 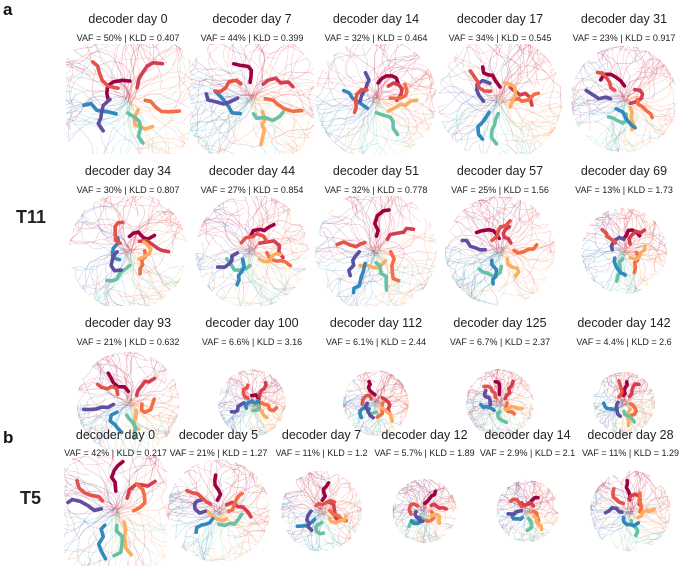 I want to click on cell-stats: VAF = 11% | KLD = 1.2, so click(x=321, y=453).